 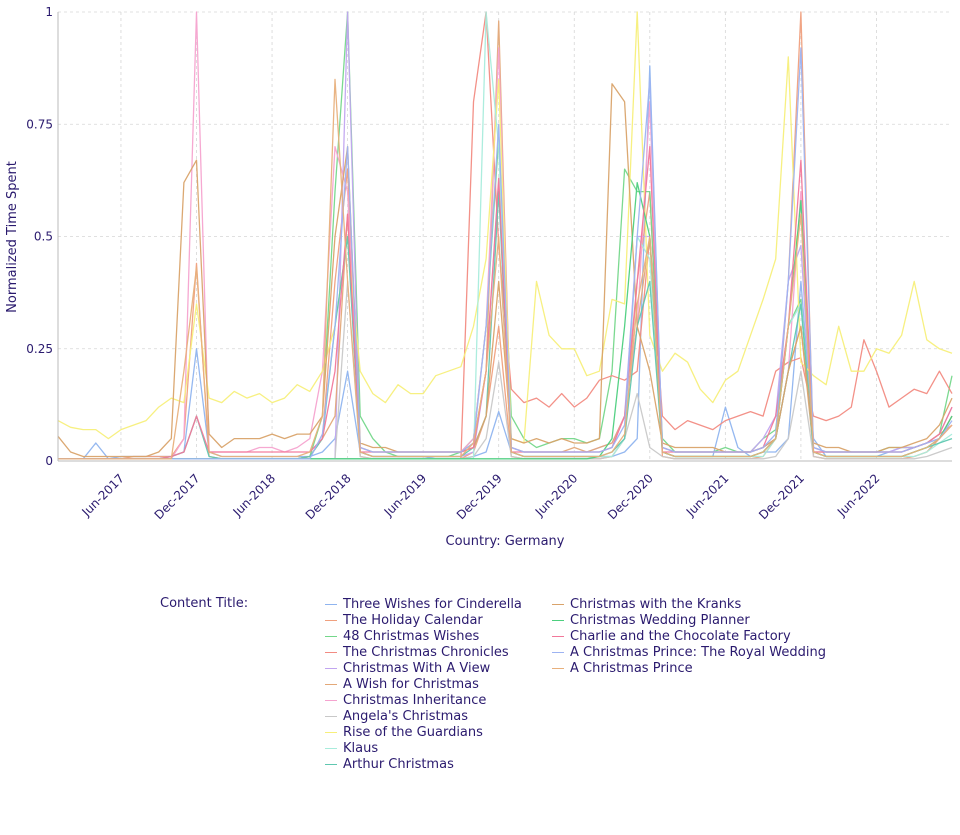 I want to click on x-tick-label: Jun-2021, so click(x=707, y=495).